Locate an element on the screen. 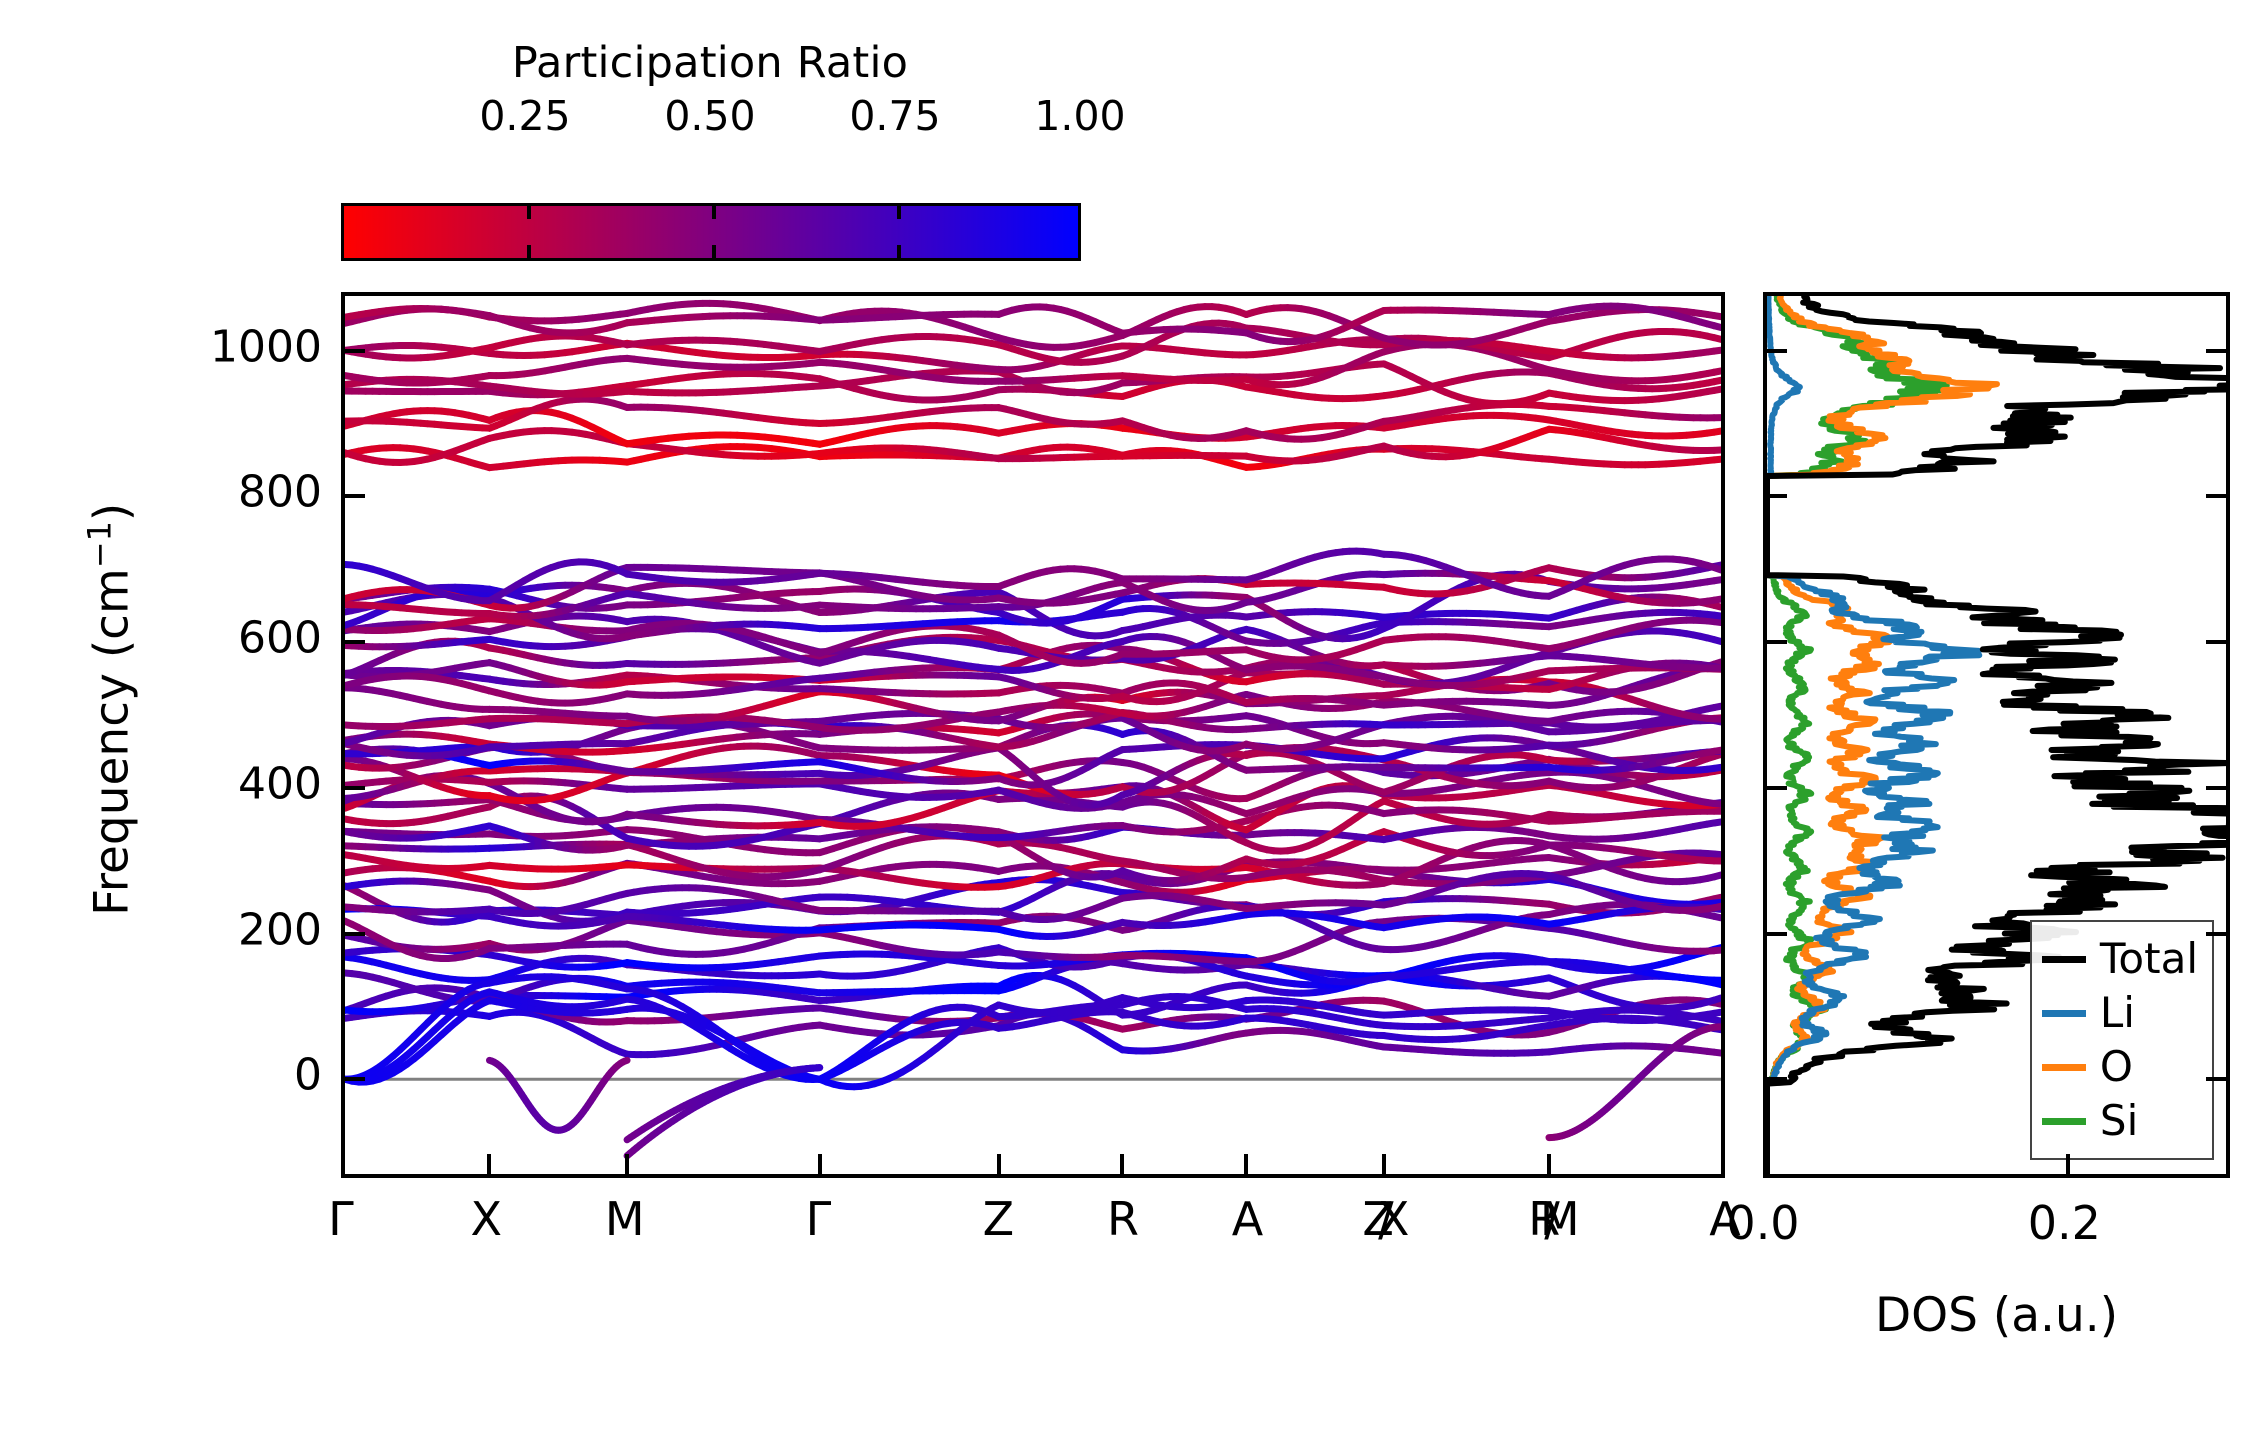  band-y-tick-label: 1000 is located at coordinates (266, 347).